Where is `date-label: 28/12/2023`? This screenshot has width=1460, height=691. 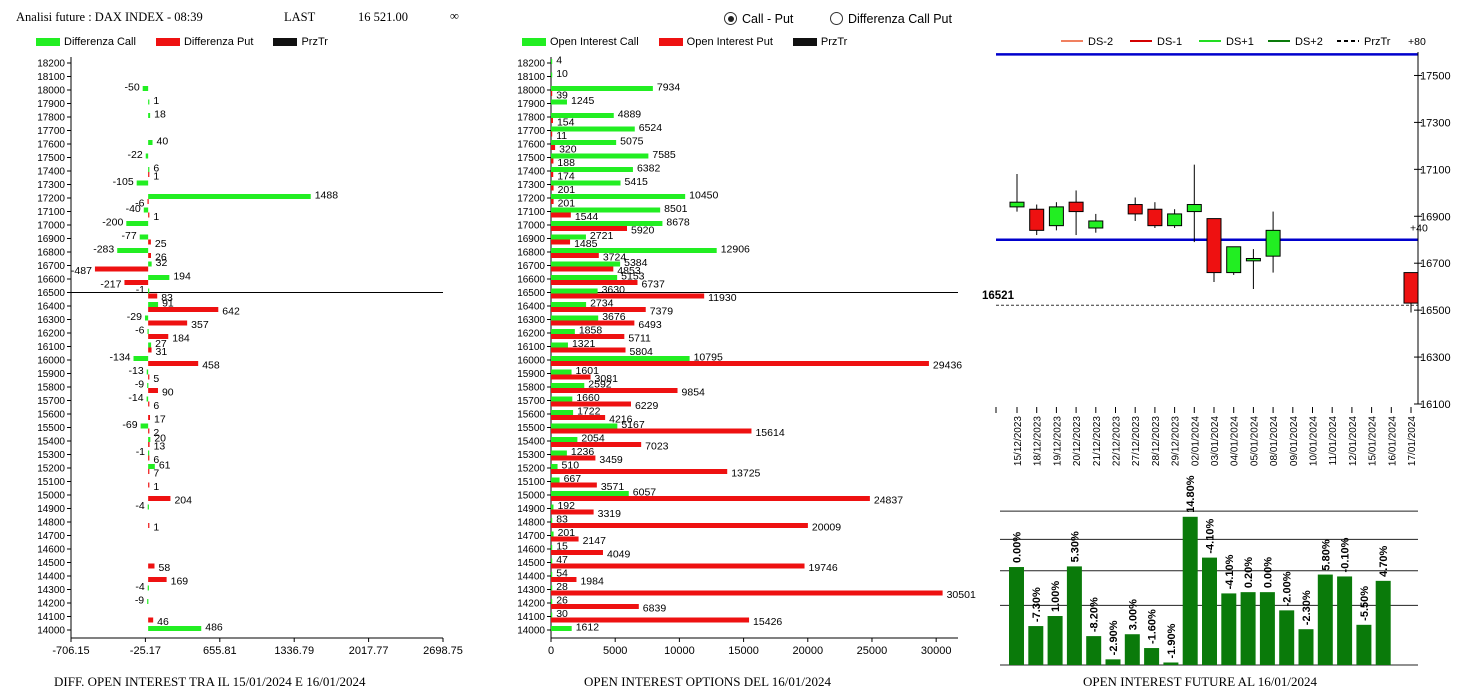 date-label: 28/12/2023 is located at coordinates (1156, 441).